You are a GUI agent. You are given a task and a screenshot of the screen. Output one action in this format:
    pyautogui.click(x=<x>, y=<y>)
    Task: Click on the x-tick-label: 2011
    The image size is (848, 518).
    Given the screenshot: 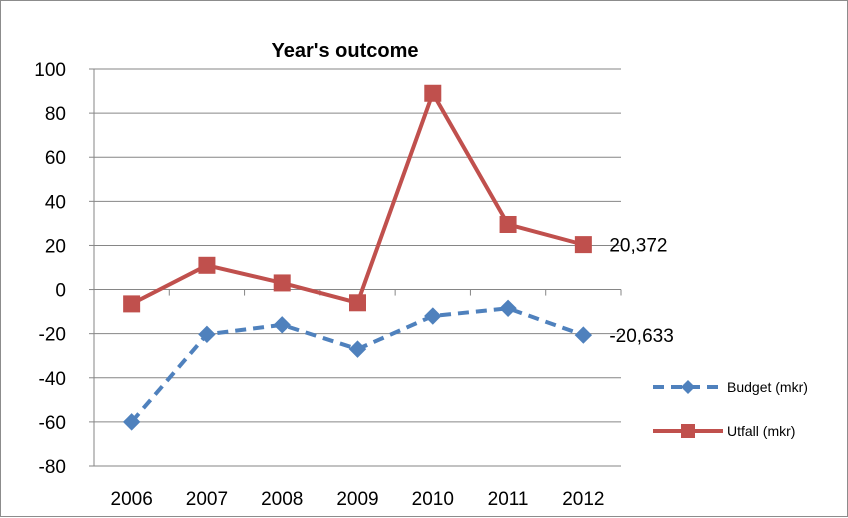 What is the action you would take?
    pyautogui.click(x=508, y=499)
    